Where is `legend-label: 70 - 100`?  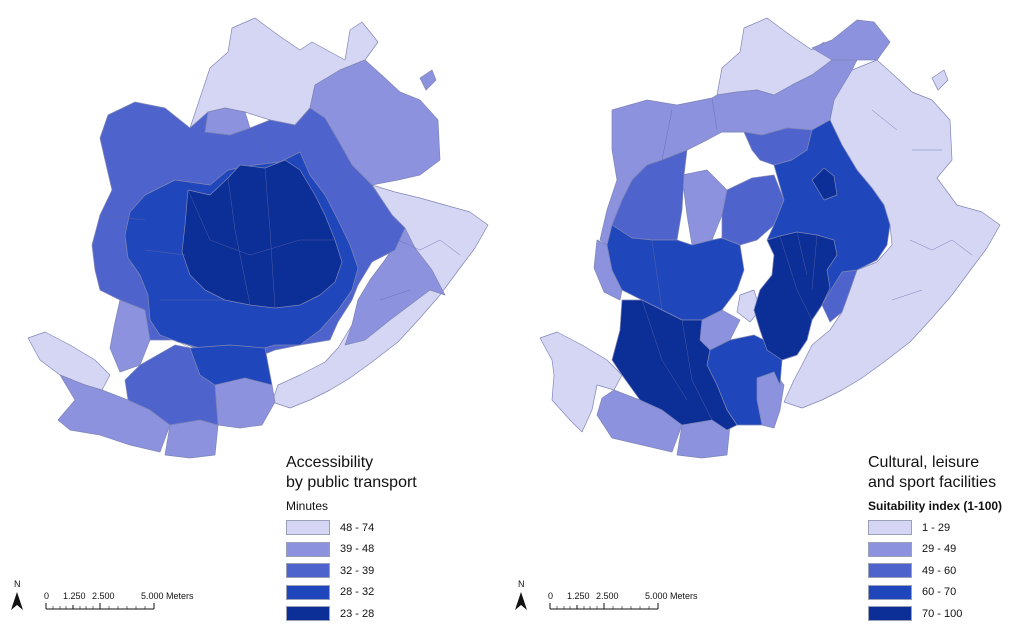 legend-label: 70 - 100 is located at coordinates (942, 613).